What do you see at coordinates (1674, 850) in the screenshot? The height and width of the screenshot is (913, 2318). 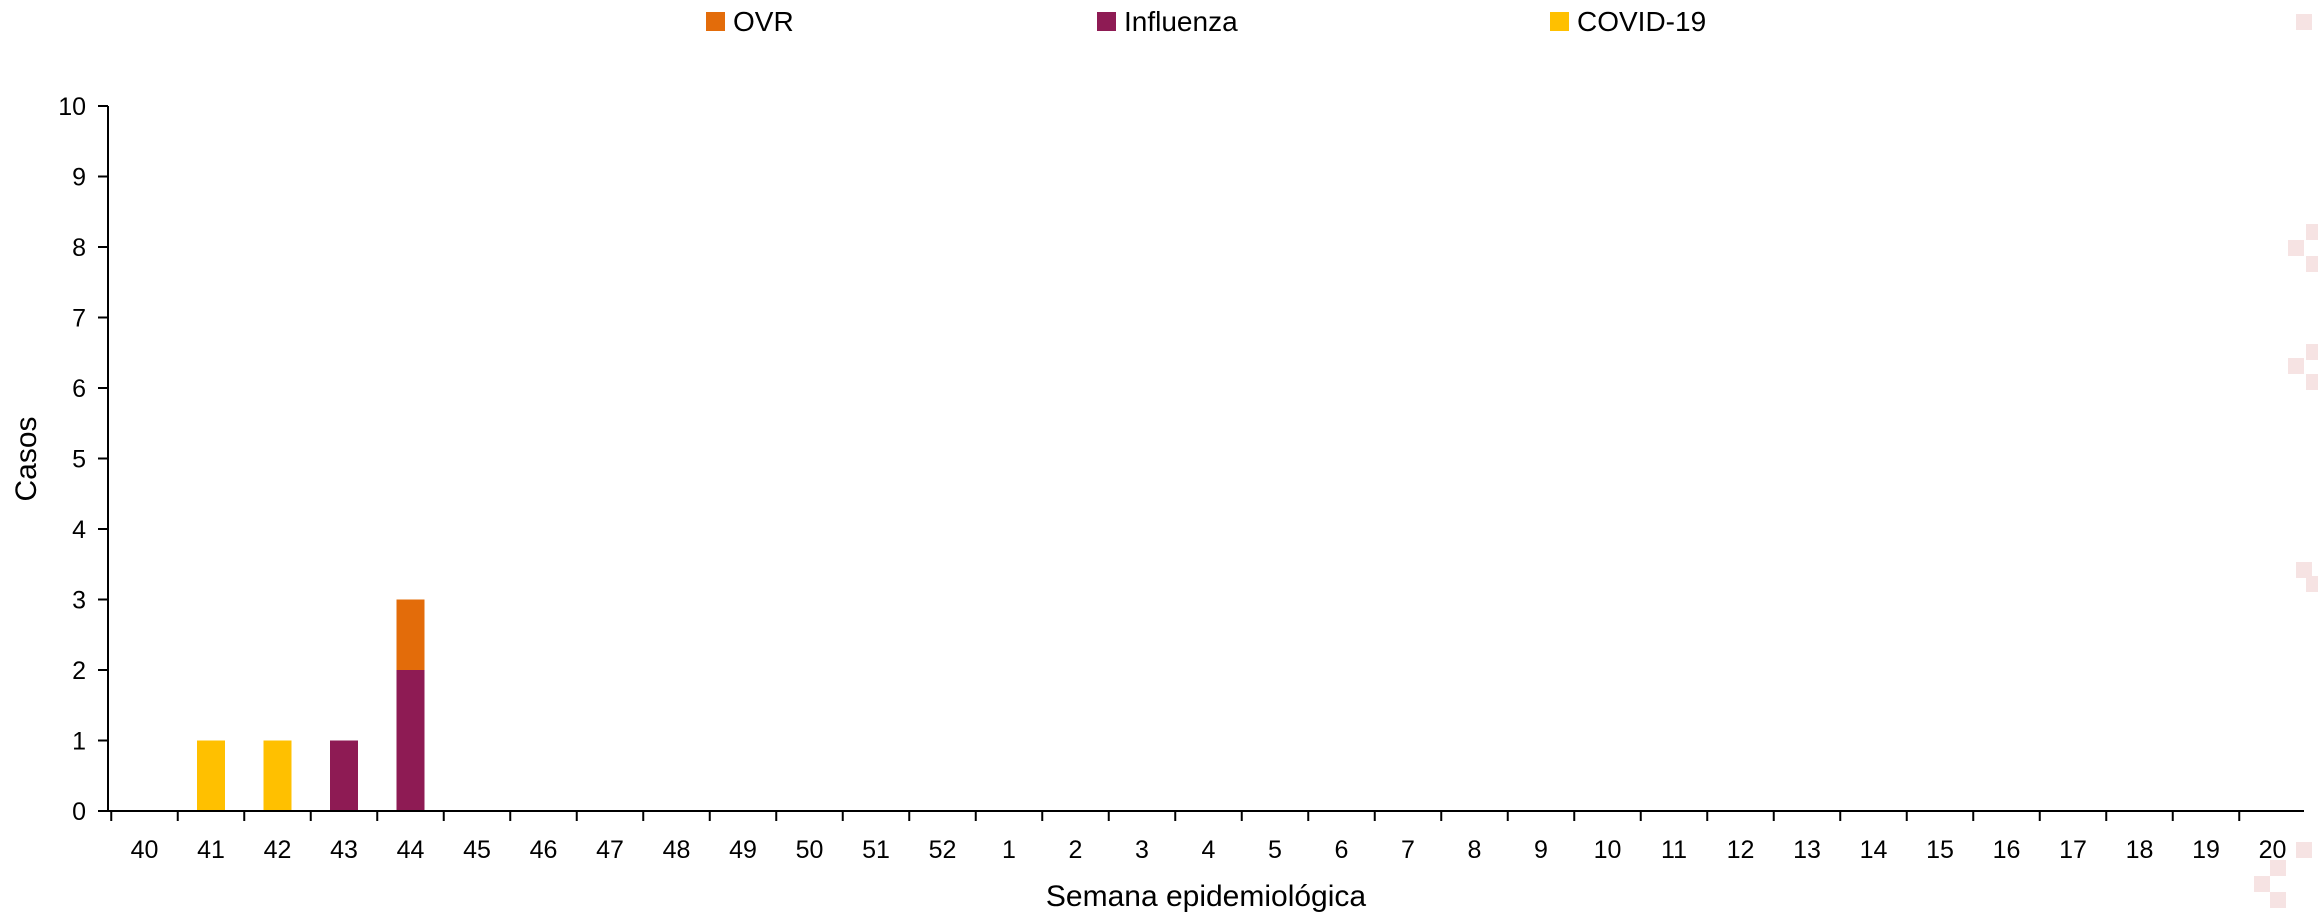 I see `x-tick-label: 11` at bounding box center [1674, 850].